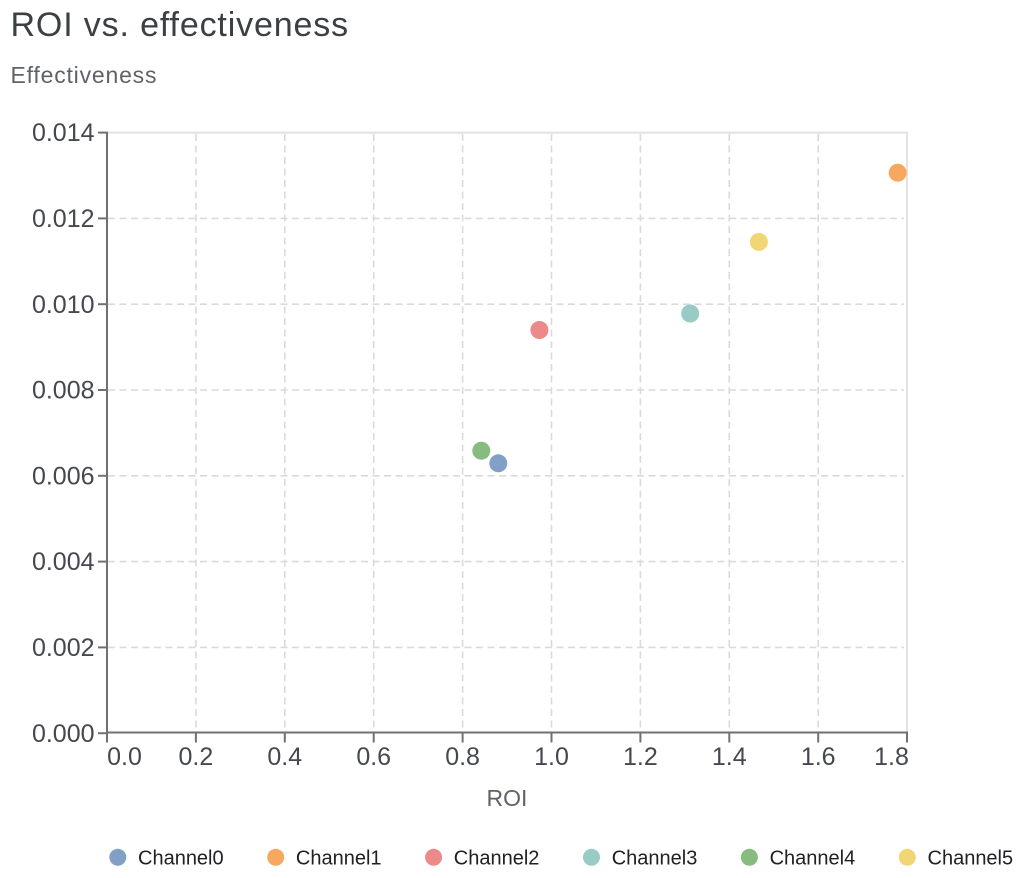 This screenshot has width=1024, height=878. What do you see at coordinates (462, 757) in the screenshot?
I see `svg-text: 0.8` at bounding box center [462, 757].